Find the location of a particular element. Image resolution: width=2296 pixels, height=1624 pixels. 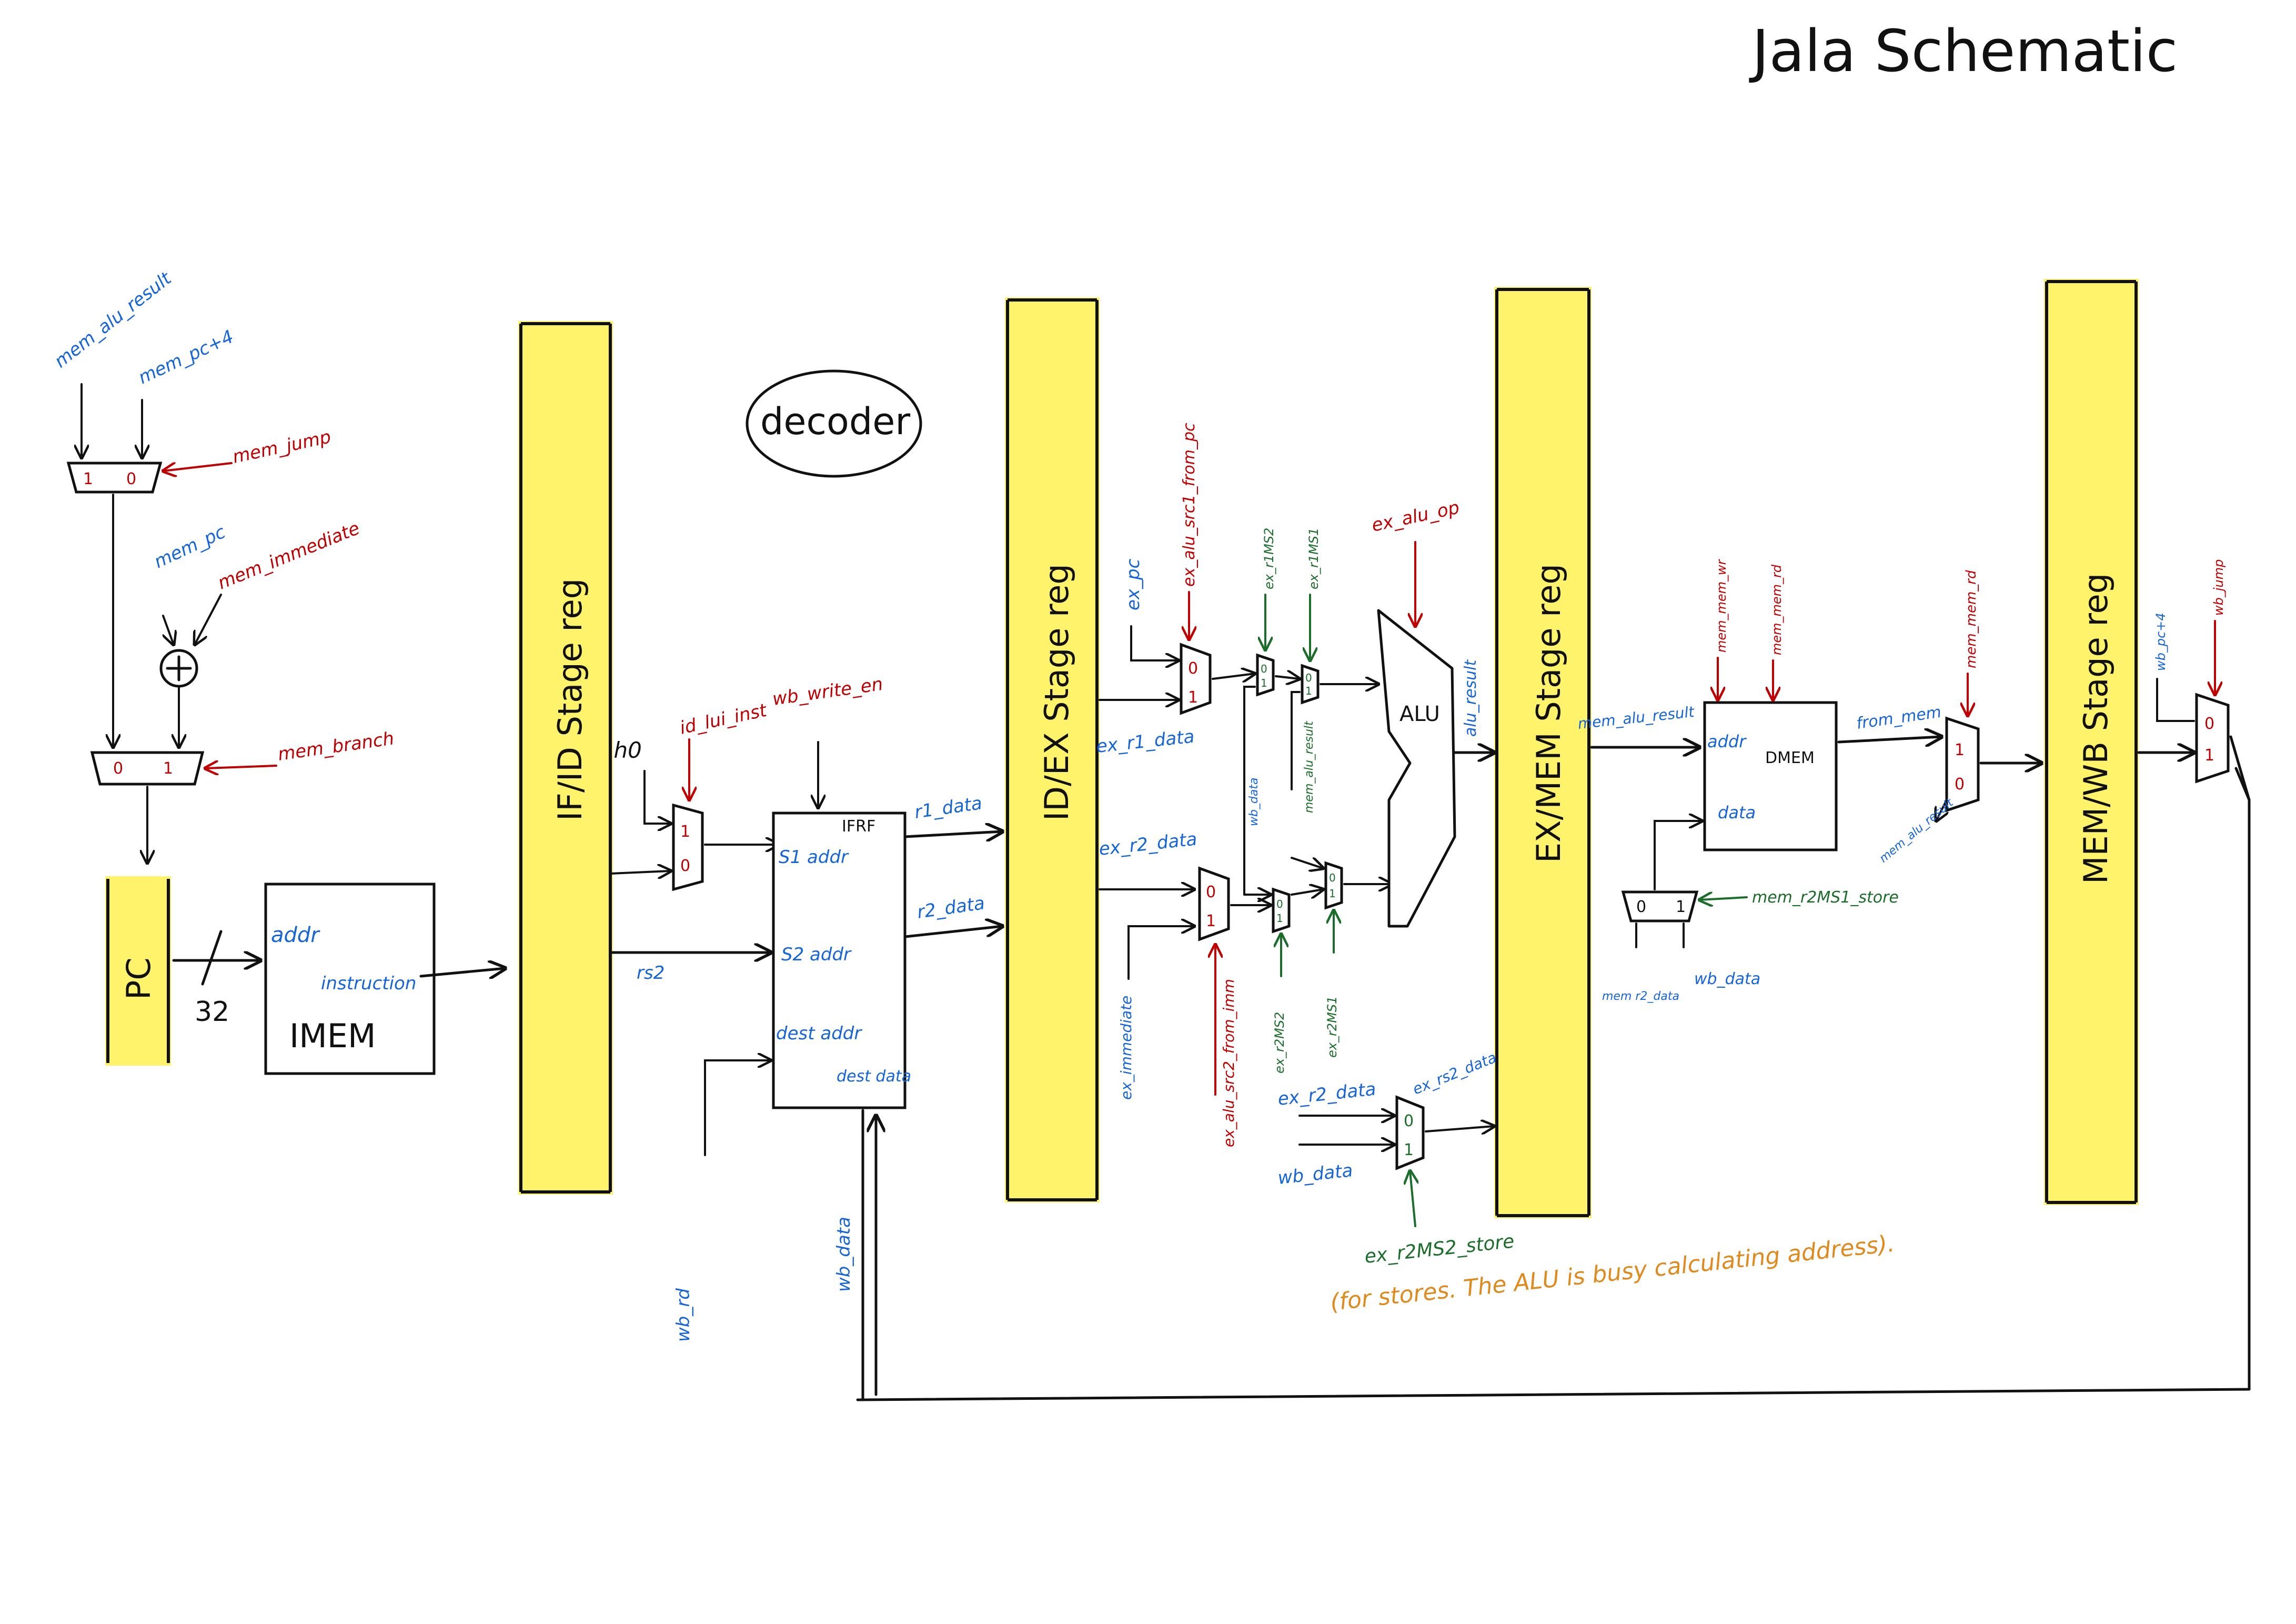

label-ex-r2-data-store: ex_r2_data is located at coordinates (1327, 1095).